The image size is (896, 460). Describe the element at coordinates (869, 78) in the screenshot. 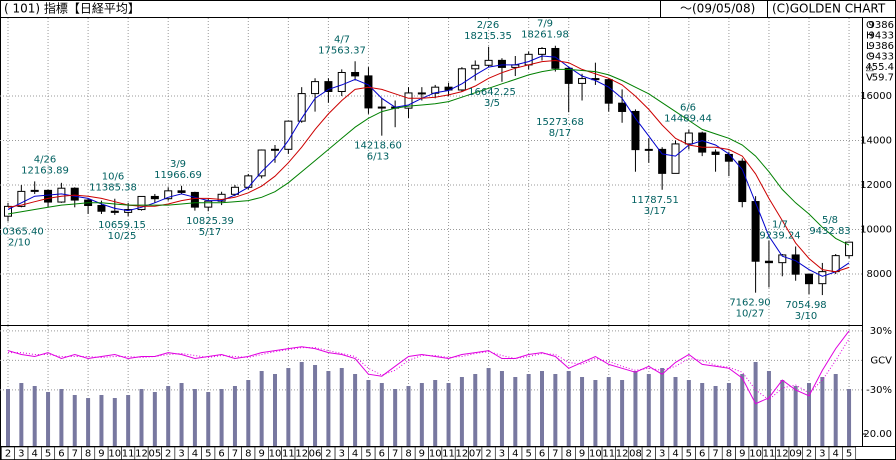

I see `summary-label: V` at that location.